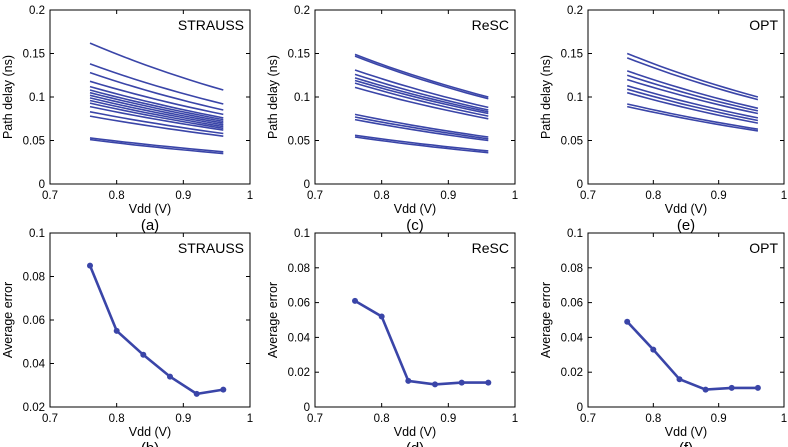 The image size is (788, 447). I want to click on panel-title: OPT, so click(763, 248).